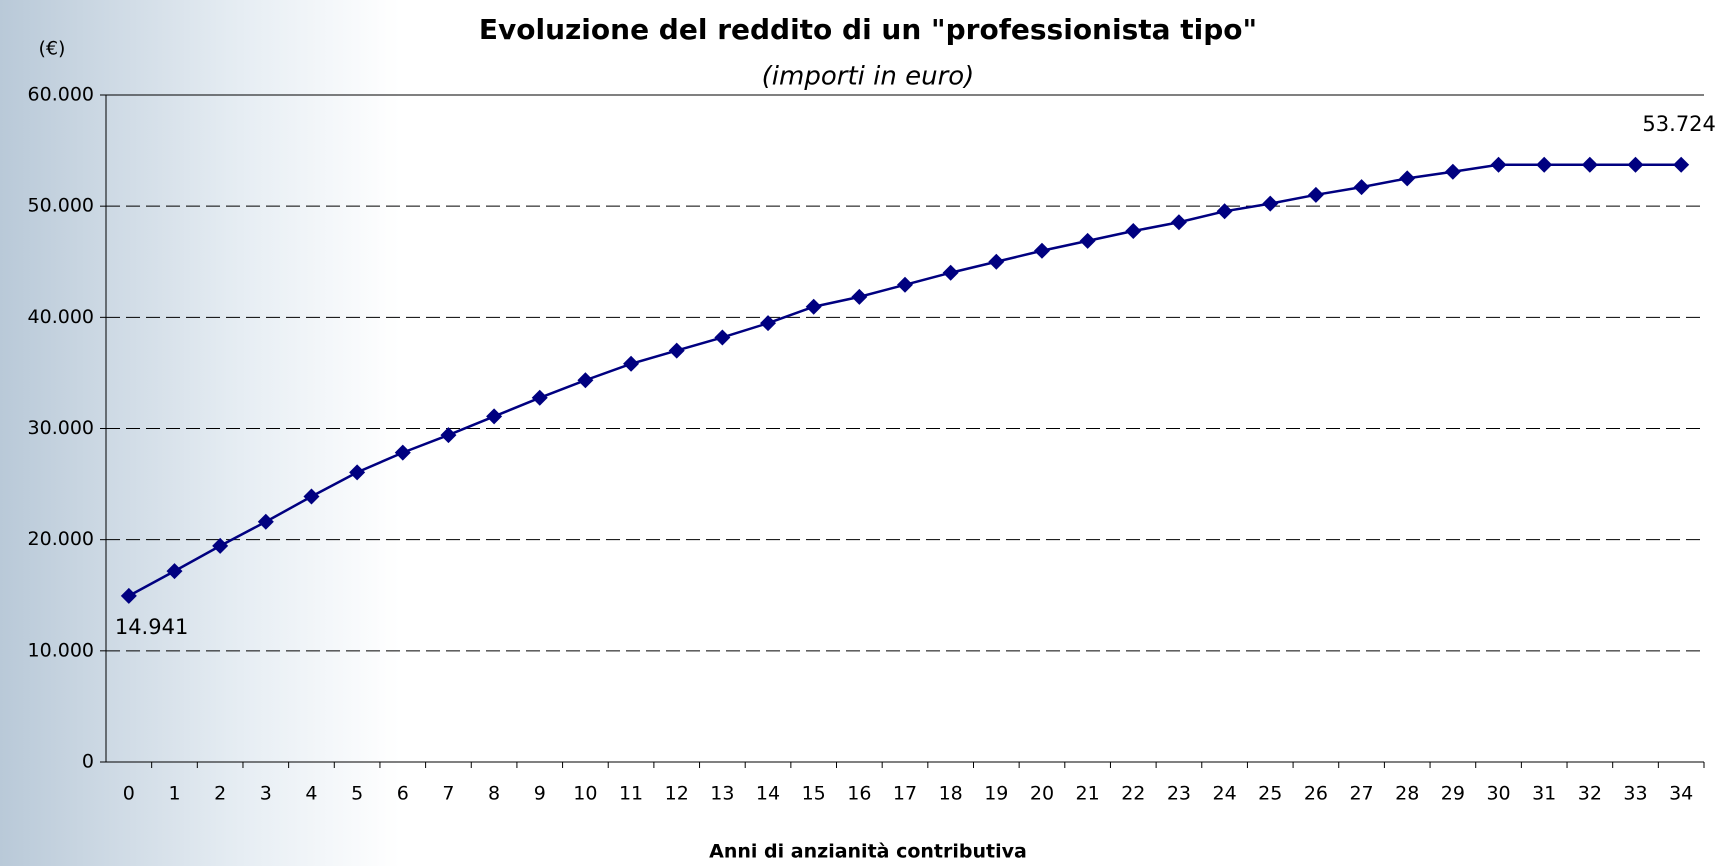 The height and width of the screenshot is (866, 1718). What do you see at coordinates (52, 49) in the screenshot?
I see `y-unit-label: (€)` at bounding box center [52, 49].